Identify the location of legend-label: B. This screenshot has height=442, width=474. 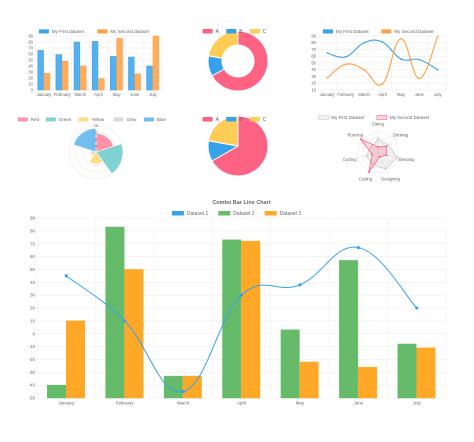
(241, 32).